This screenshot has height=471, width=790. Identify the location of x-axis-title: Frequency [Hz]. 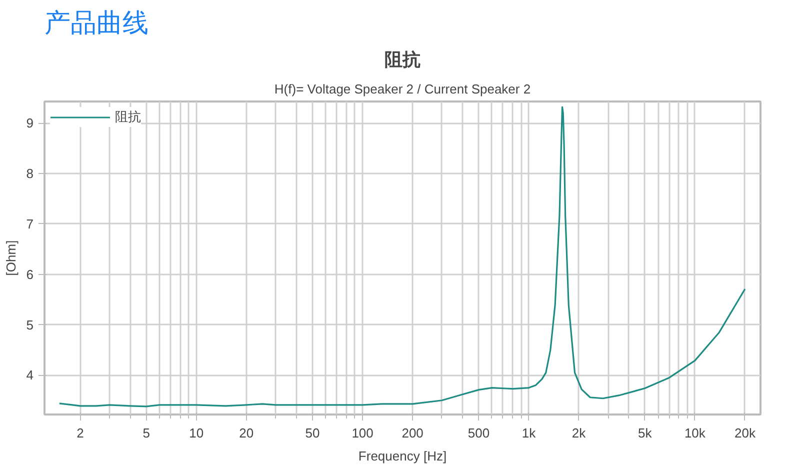
(402, 456).